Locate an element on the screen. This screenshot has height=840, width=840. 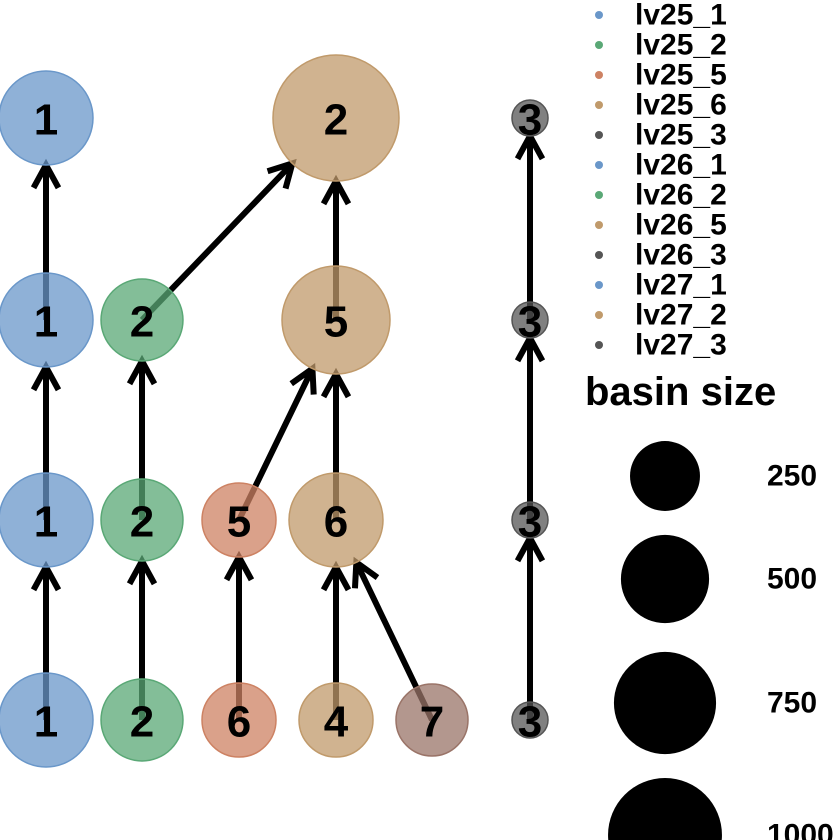
node-label: 4 is located at coordinates (336, 722).